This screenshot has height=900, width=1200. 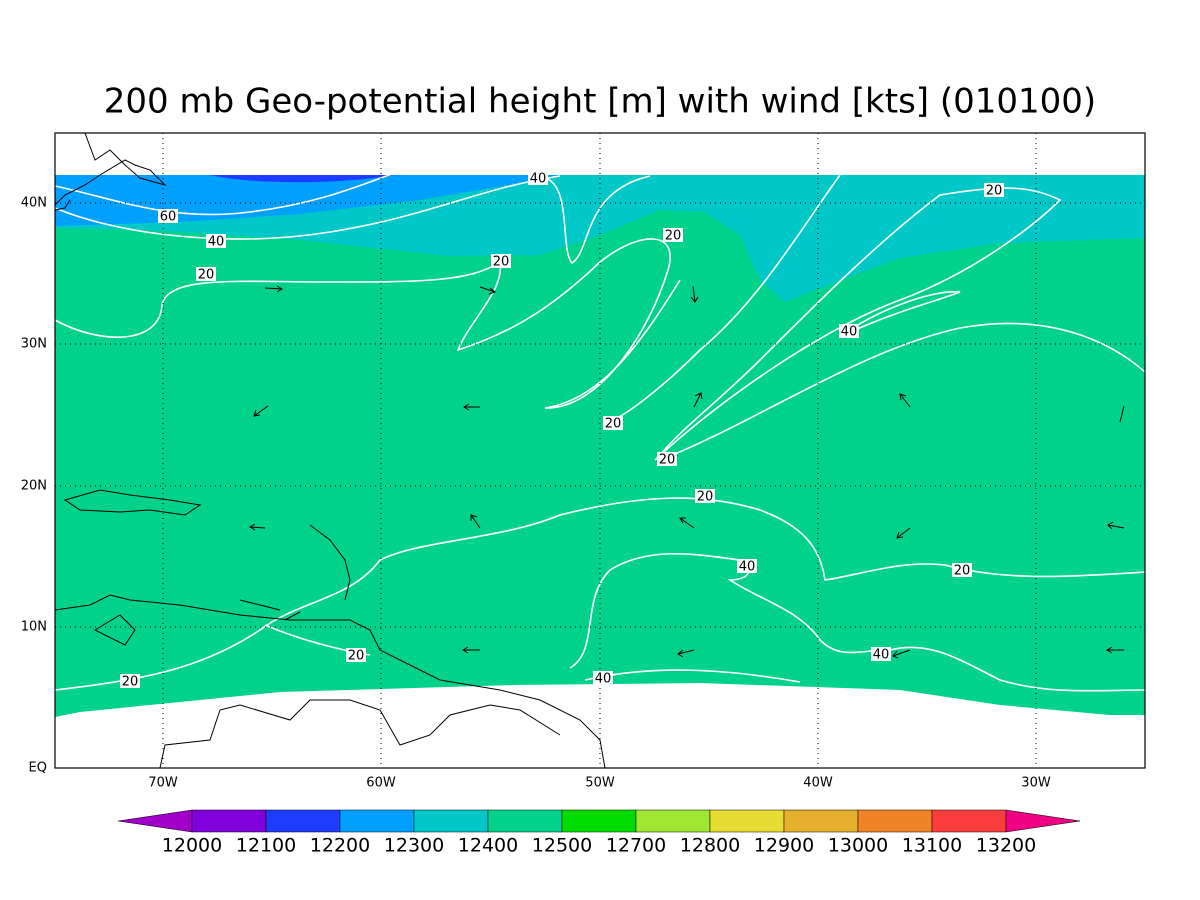 I want to click on lon-label: 50W, so click(x=600, y=783).